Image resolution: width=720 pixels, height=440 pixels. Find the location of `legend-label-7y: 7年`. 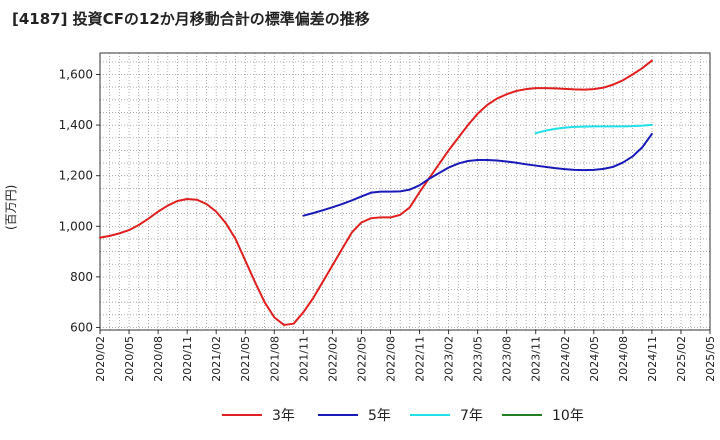

legend-label-7y: 7年 is located at coordinates (471, 416).